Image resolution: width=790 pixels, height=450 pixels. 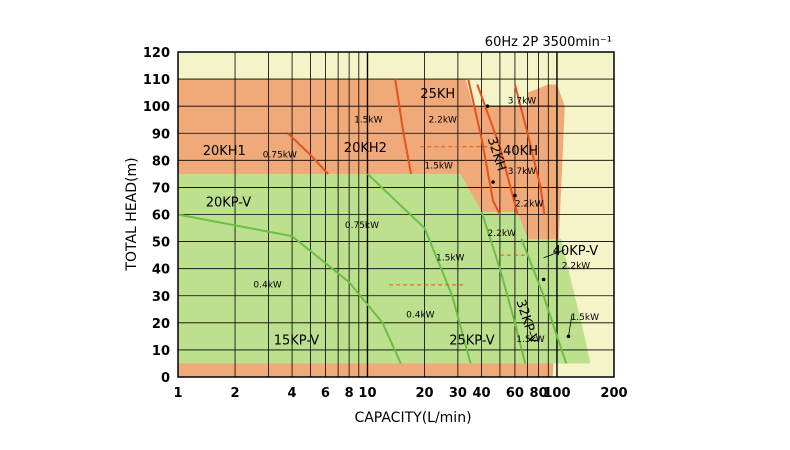 What do you see at coordinates (520, 151) in the screenshot?
I see `model-label: 40KH` at bounding box center [520, 151].